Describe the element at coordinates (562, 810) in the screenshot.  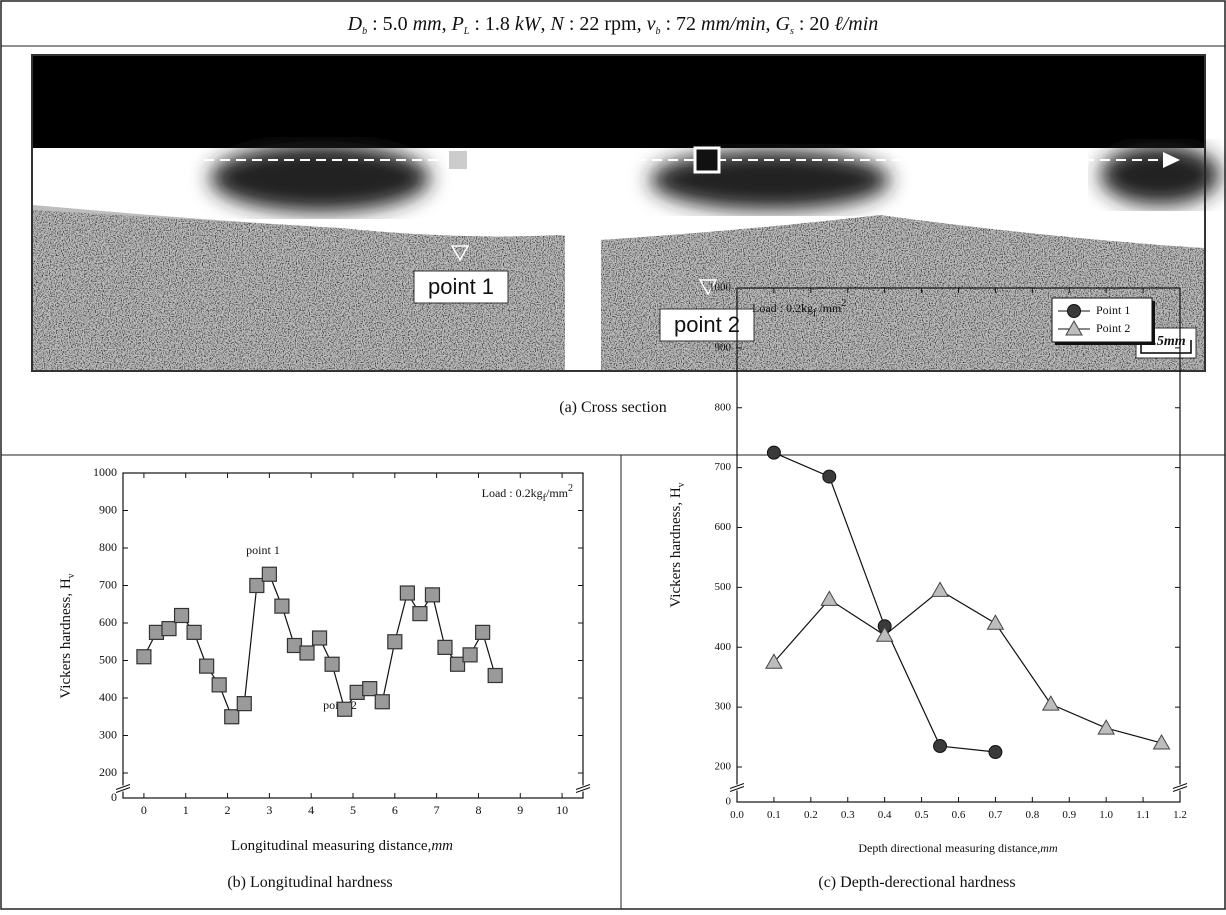
I see `x-tick-label: 10` at that location.